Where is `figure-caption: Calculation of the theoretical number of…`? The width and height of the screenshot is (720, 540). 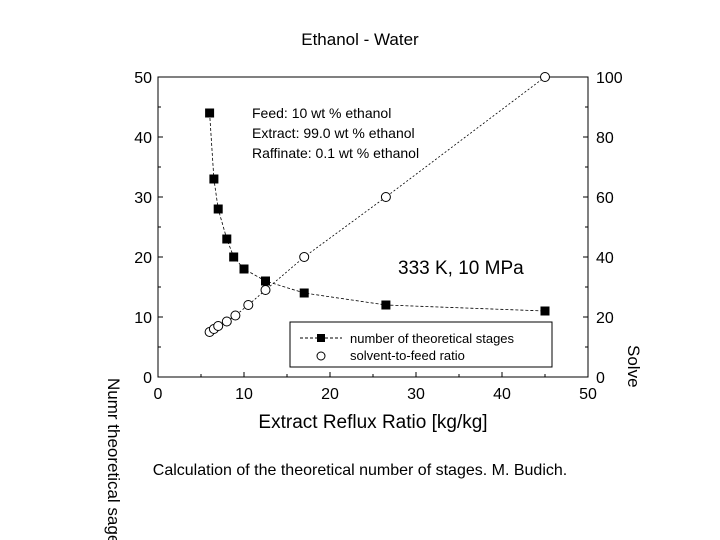 figure-caption: Calculation of the theoretical number of… is located at coordinates (360, 470).